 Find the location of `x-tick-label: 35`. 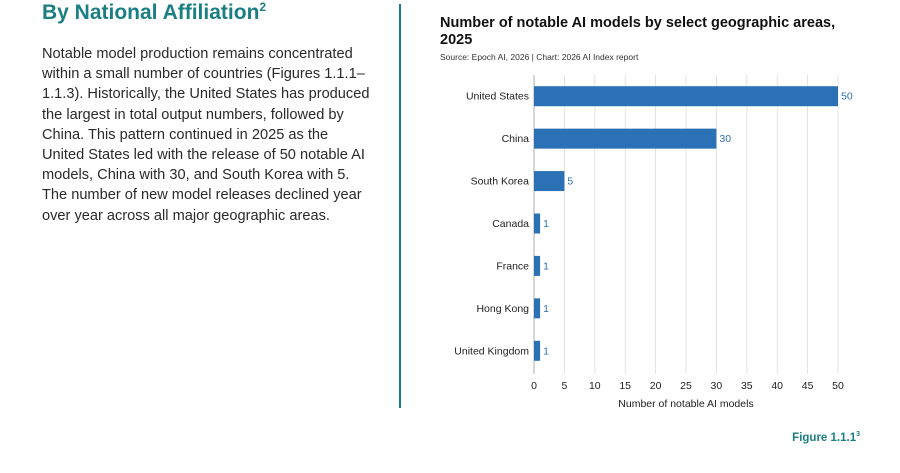

x-tick-label: 35 is located at coordinates (747, 386).